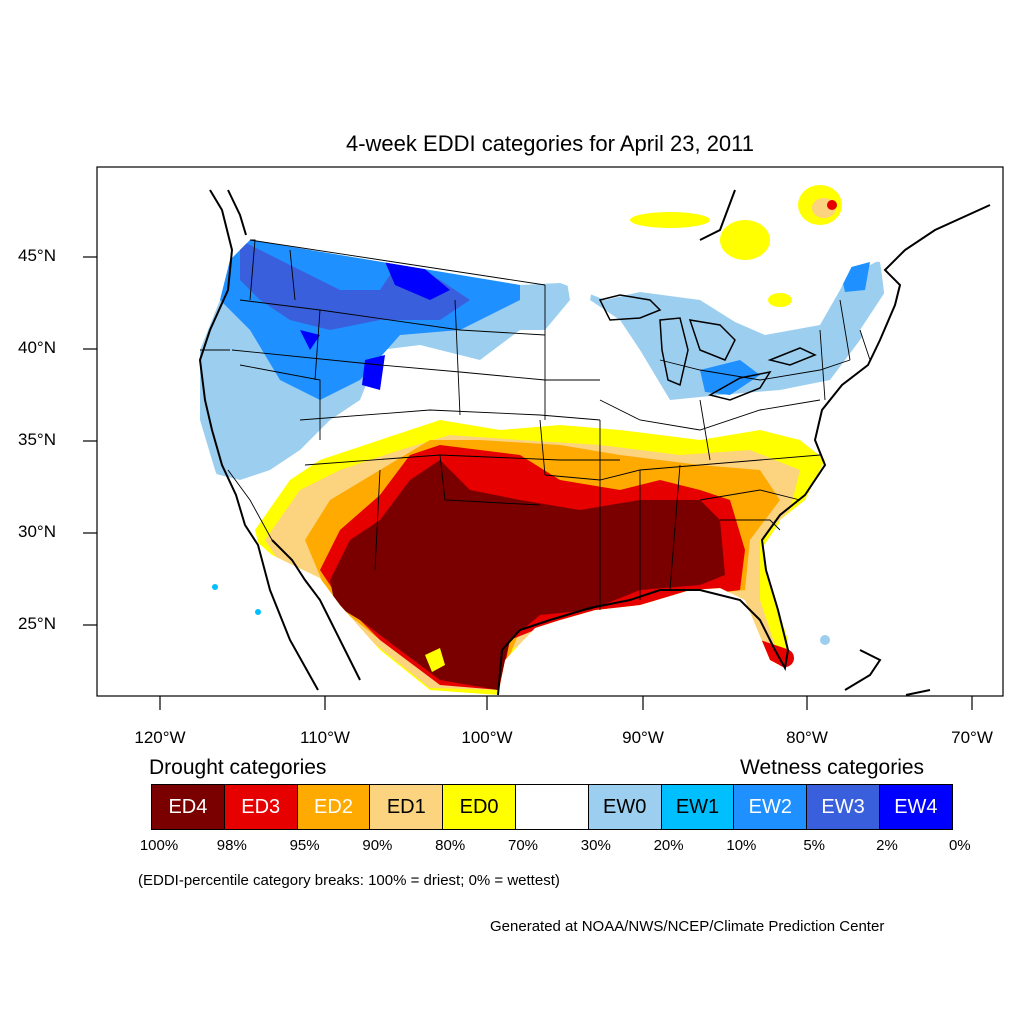 Image resolution: width=1024 pixels, height=1024 pixels. Describe the element at coordinates (814, 845) in the screenshot. I see `percentile-break: 5%` at that location.